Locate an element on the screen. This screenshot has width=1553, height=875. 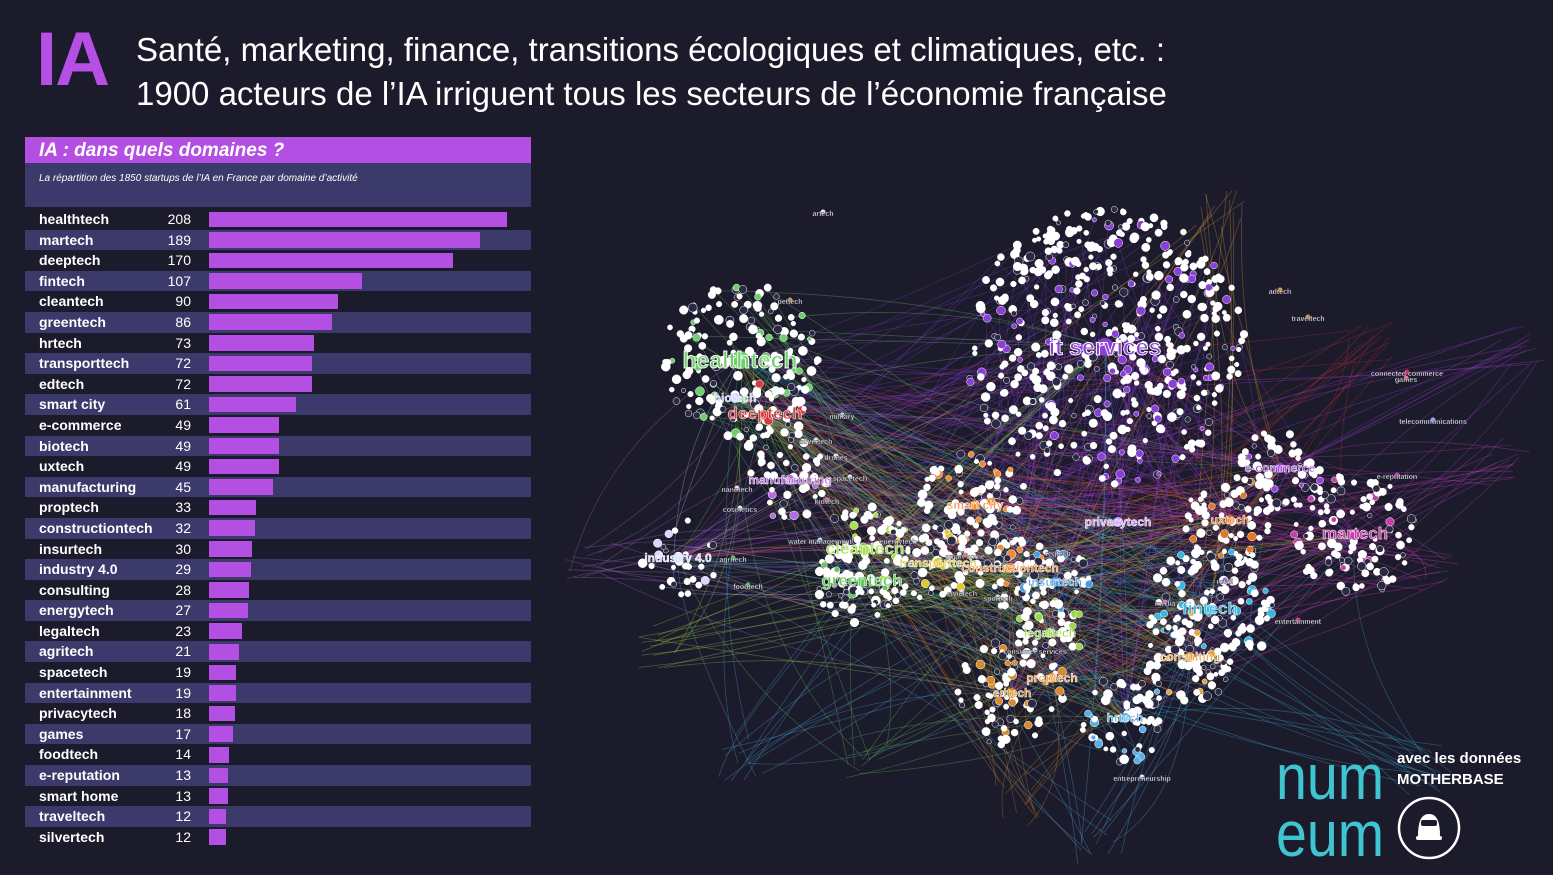
value-label: 45 is located at coordinates (183, 486).